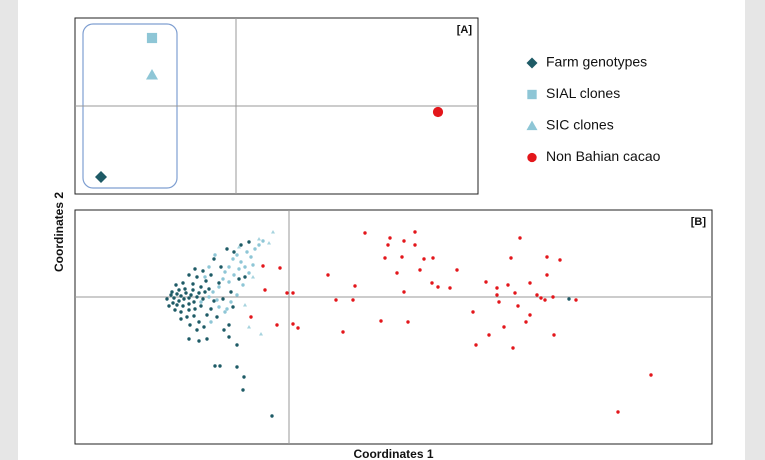  I want to click on x-axis-label: Coordinates 1, so click(393, 453).